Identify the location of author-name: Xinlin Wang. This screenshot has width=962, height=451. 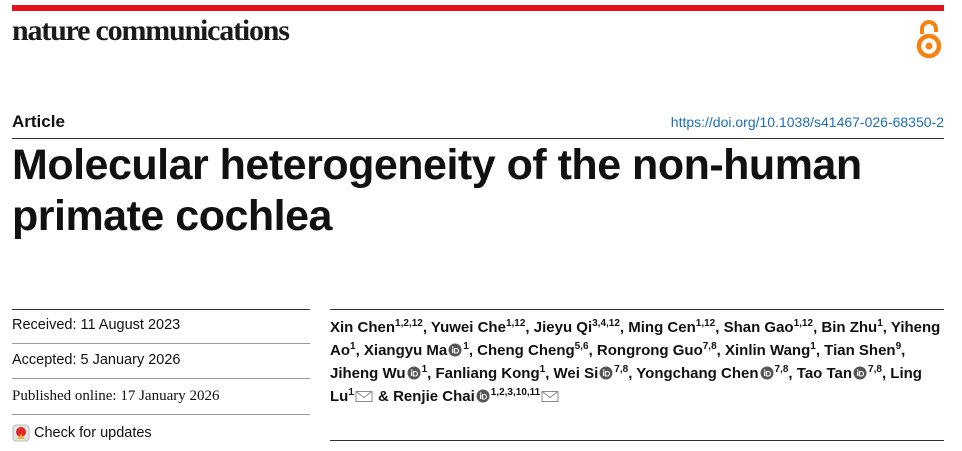
(767, 350).